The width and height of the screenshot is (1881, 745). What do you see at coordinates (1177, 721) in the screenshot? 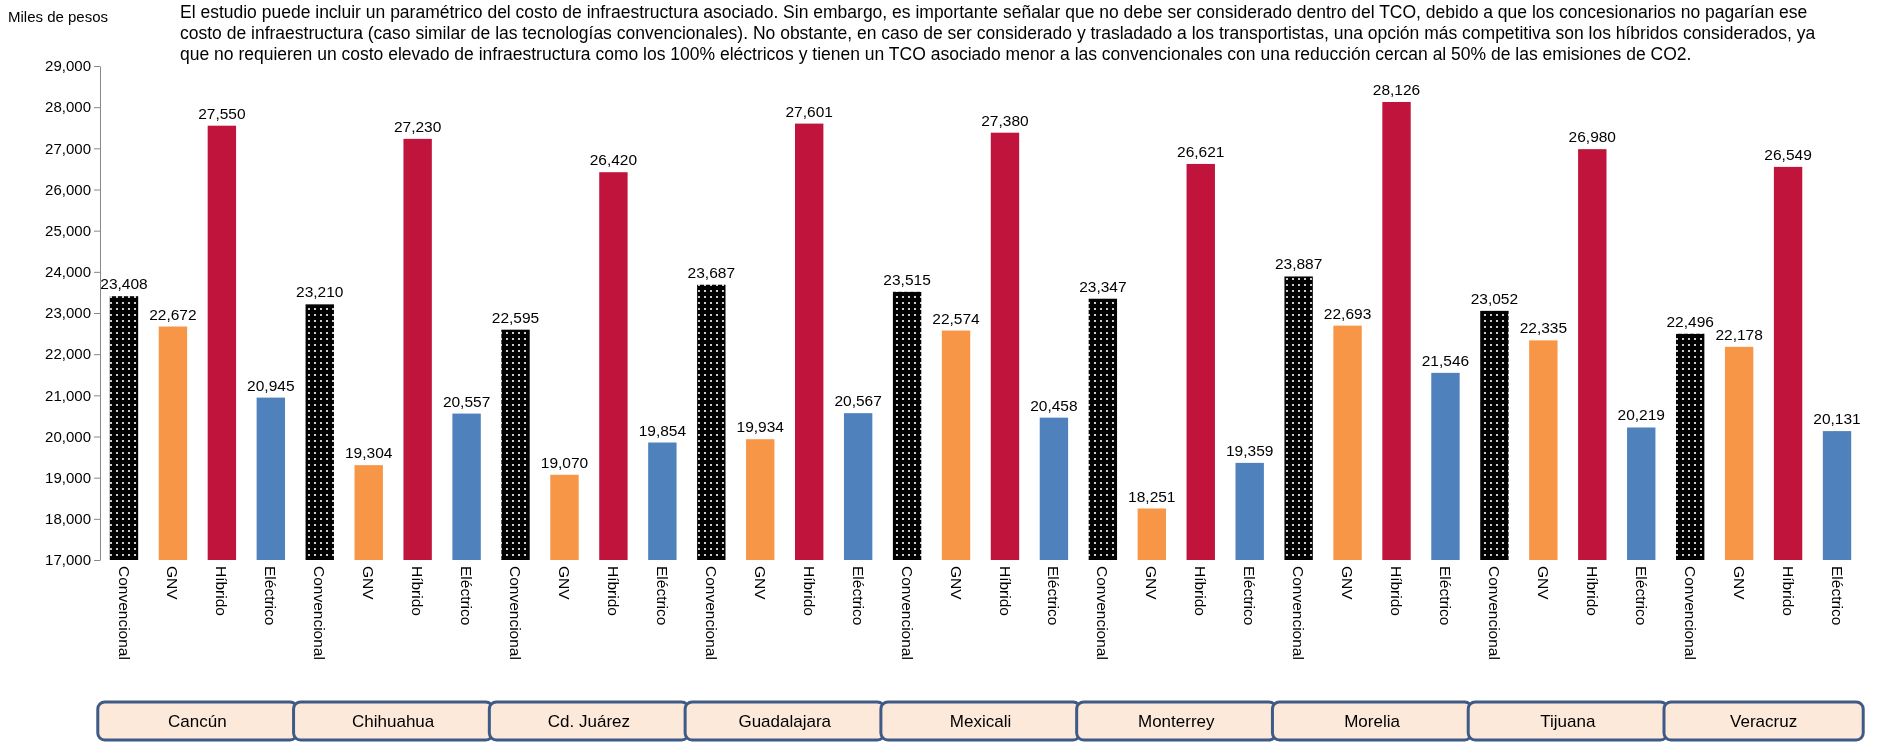
I see `text: Monterrey` at bounding box center [1177, 721].